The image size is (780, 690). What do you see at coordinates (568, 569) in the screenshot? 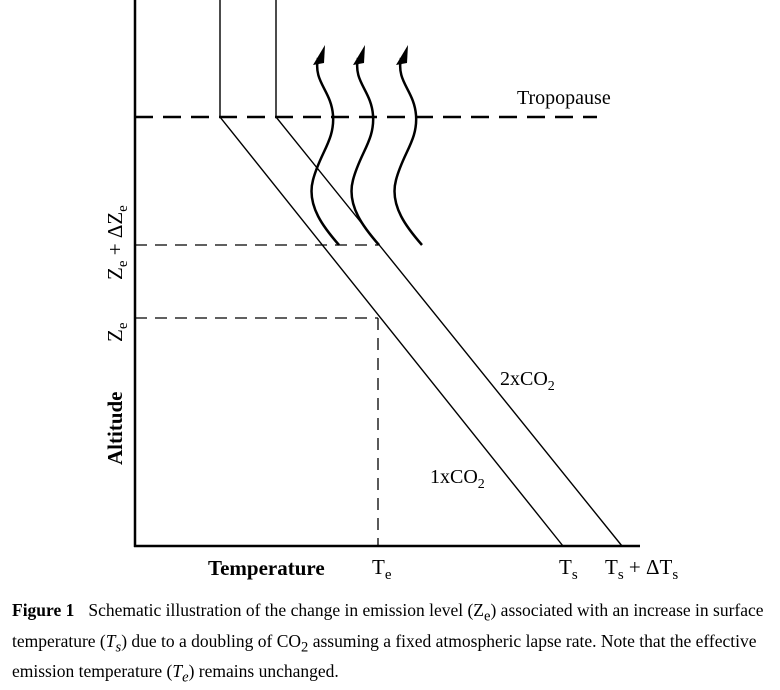
I see `ts-label: Ts` at bounding box center [568, 569].